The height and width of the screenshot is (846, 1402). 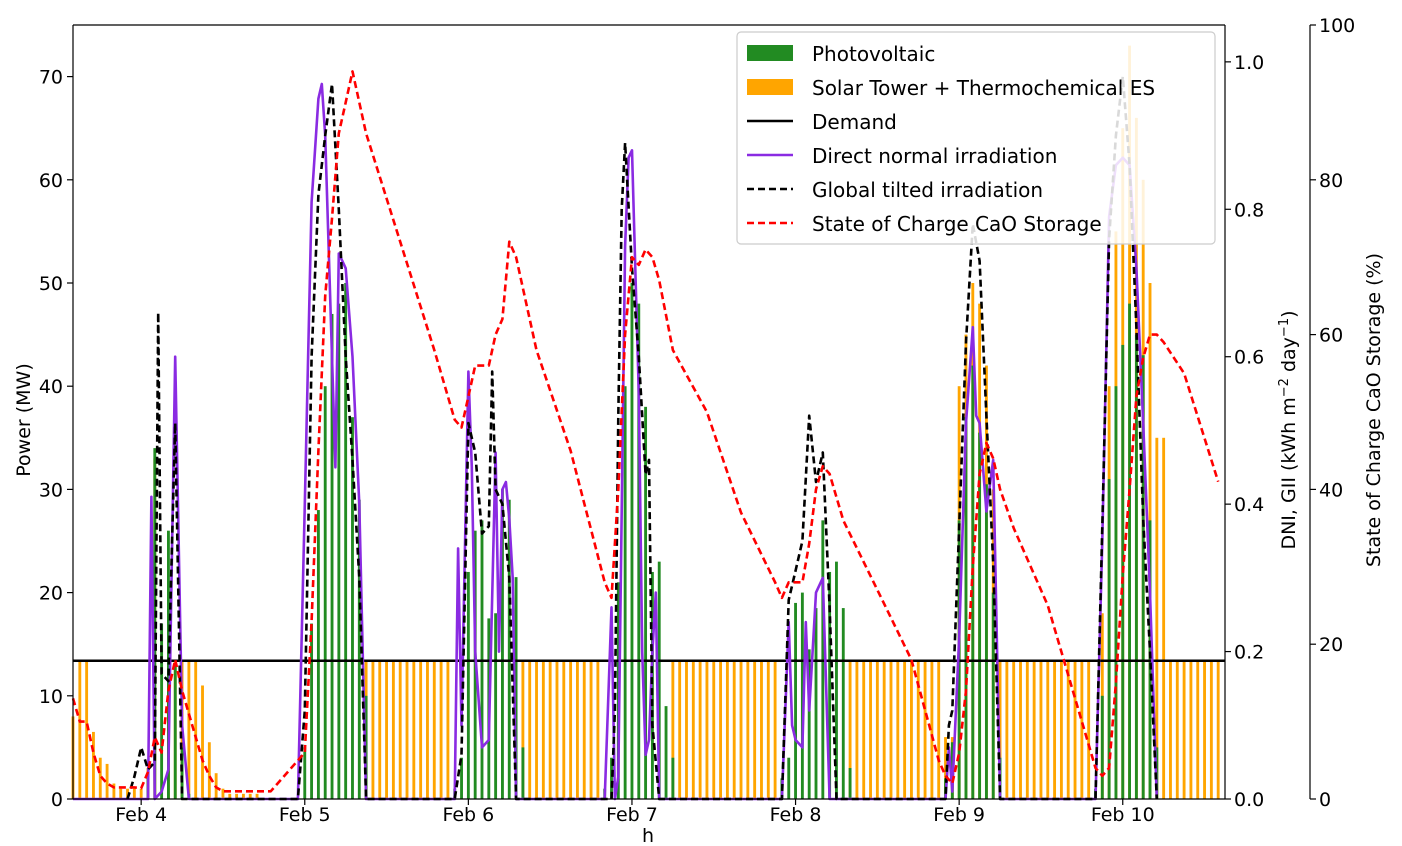 I want to click on y-left-tick-label: 20, so click(x=51, y=594).